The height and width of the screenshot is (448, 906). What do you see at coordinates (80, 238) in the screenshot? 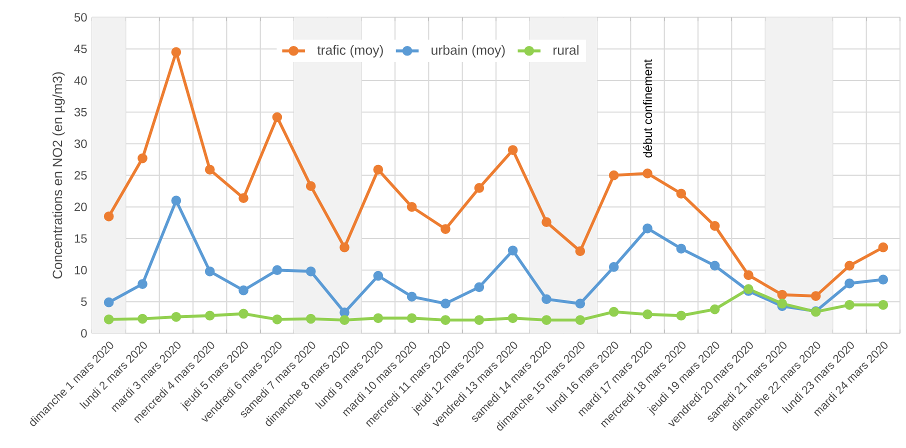
I see `y-tick-label: 15` at bounding box center [80, 238].